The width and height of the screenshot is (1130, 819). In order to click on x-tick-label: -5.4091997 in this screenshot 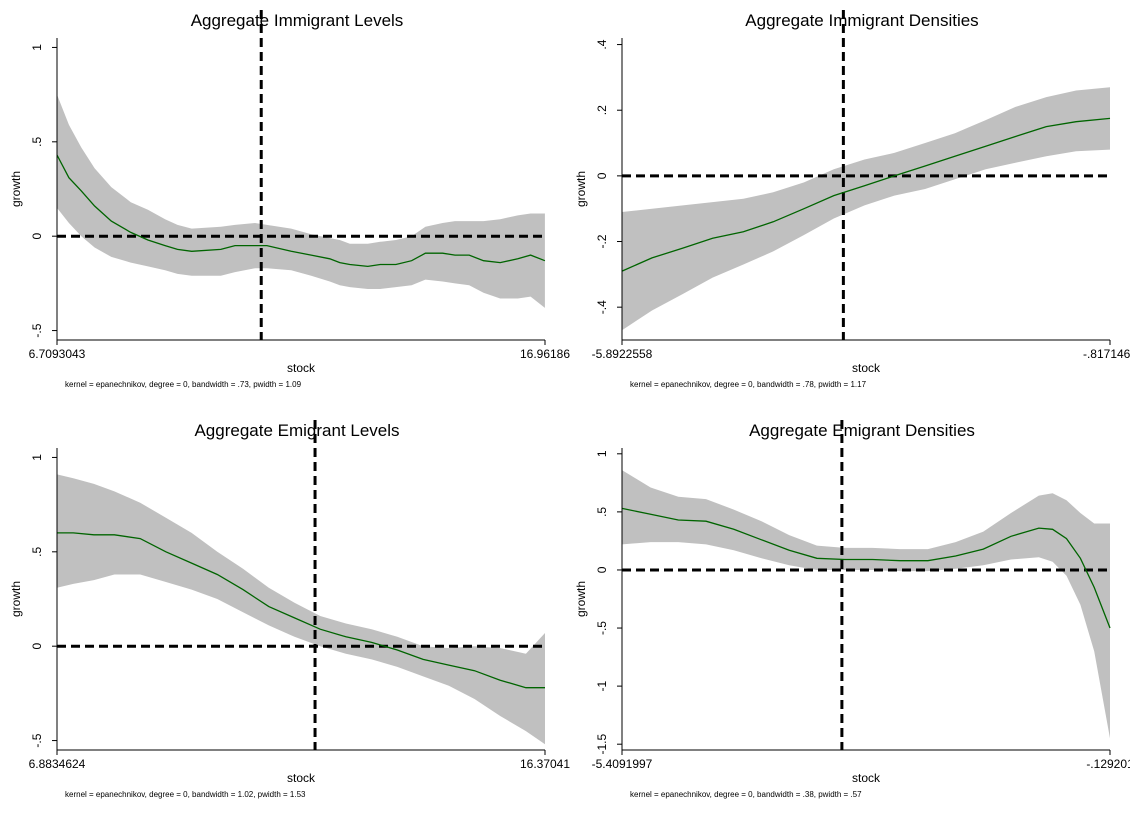, I will do `click(622, 764)`.